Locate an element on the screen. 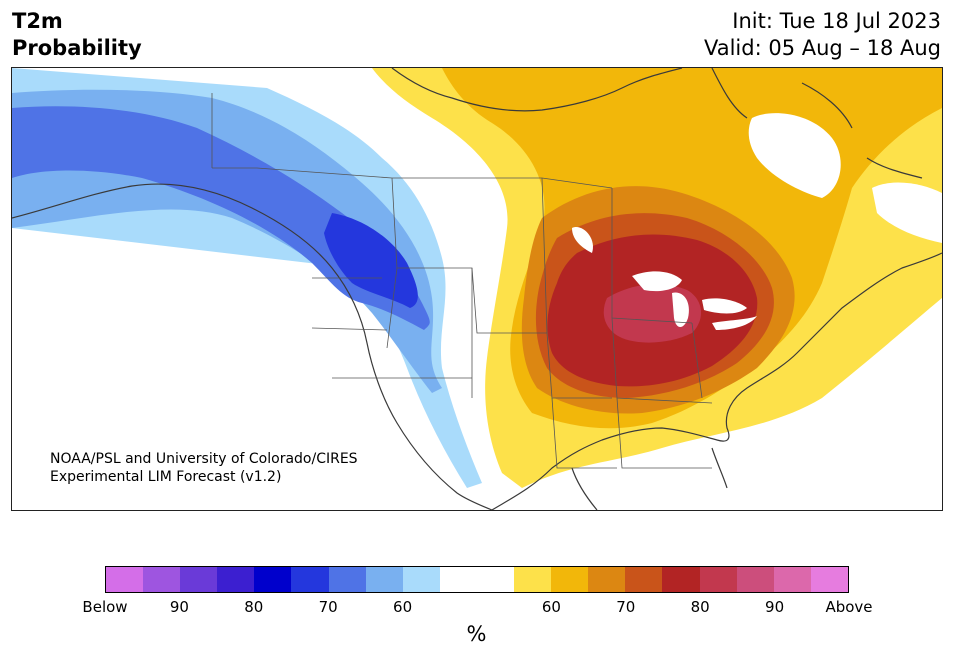 This screenshot has height=659, width=953. valid-dates: Valid: 05 Aug – 18 Aug is located at coordinates (822, 48).